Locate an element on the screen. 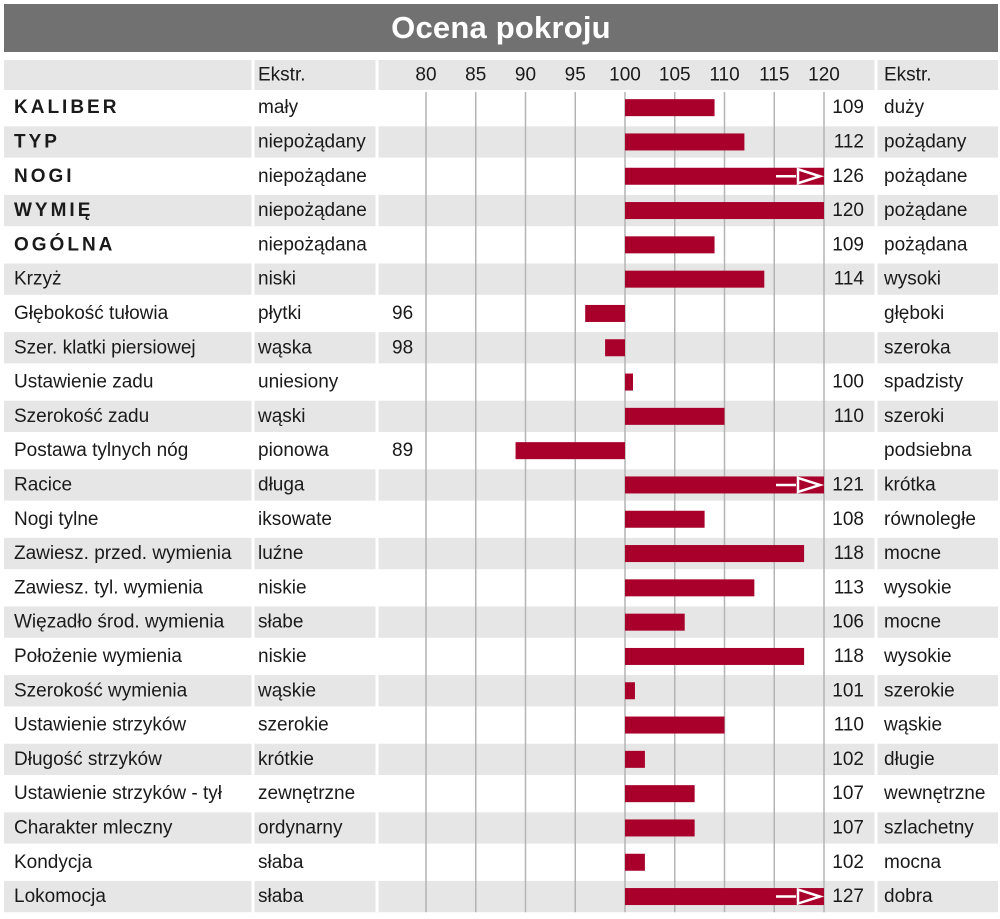  value-label: 102 is located at coordinates (848, 862).